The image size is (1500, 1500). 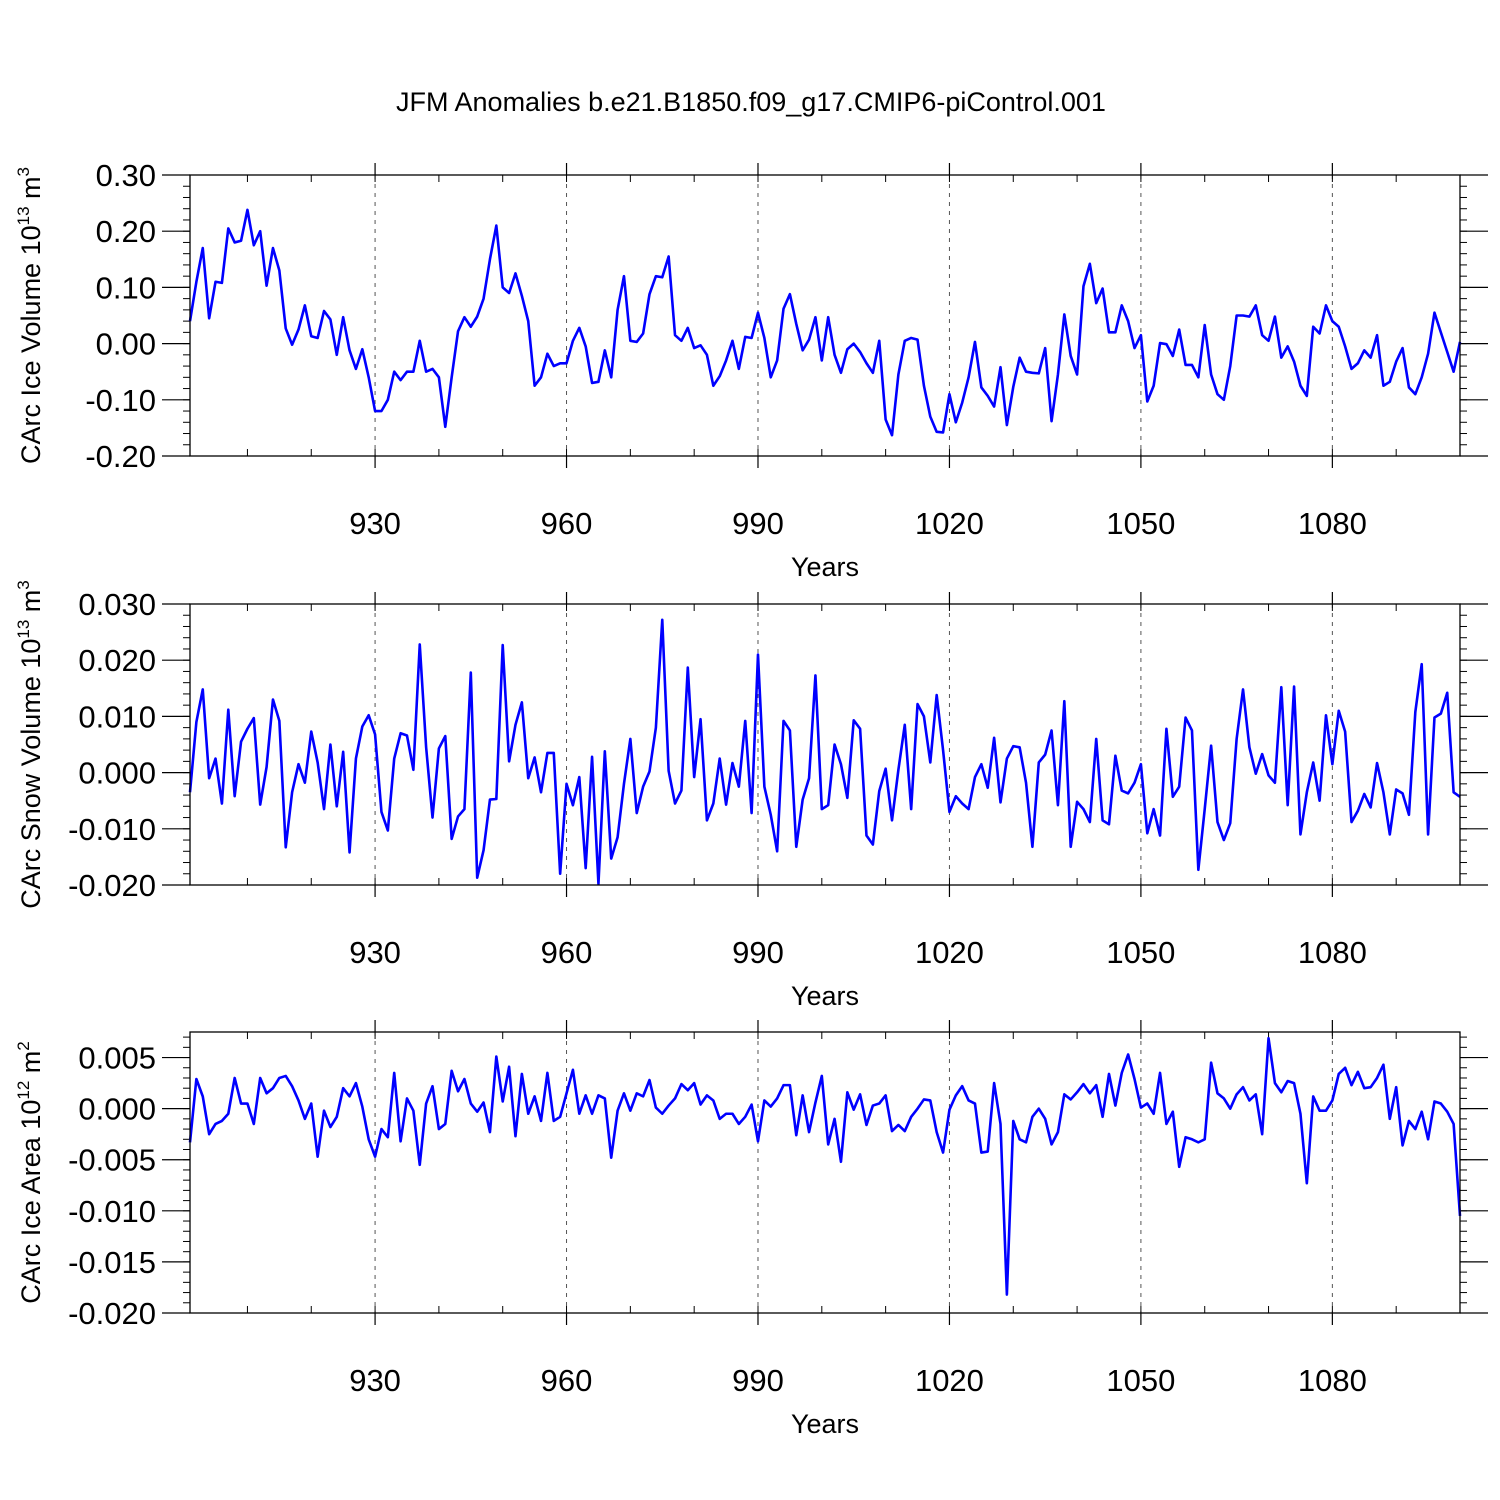 What do you see at coordinates (126, 344) in the screenshot?
I see `y-tick-label: 0.00` at bounding box center [126, 344].